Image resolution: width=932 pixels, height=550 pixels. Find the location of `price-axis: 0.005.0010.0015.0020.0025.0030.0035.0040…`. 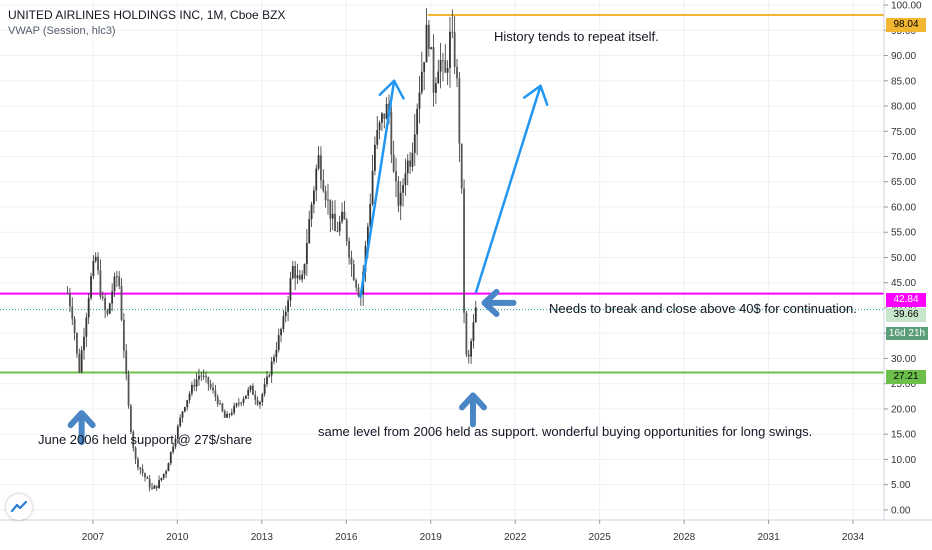

price-axis: 0.005.0010.0015.0020.0025.0030.0035.0040… is located at coordinates (903, 259).